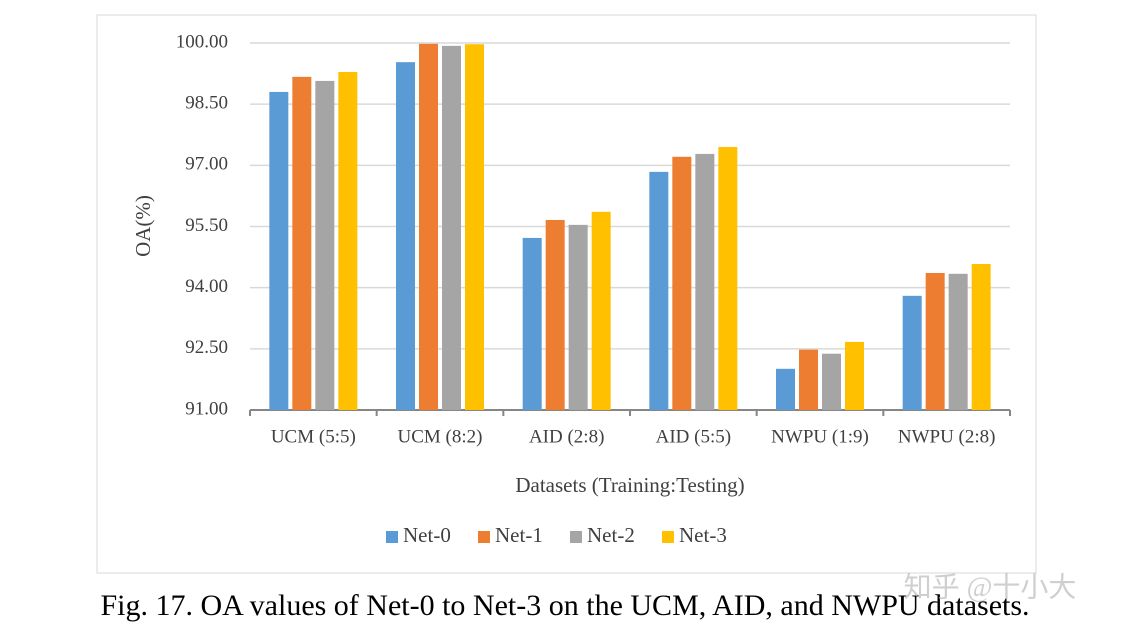  What do you see at coordinates (693, 436) in the screenshot?
I see `x-tick-label: AID (5:5)` at bounding box center [693, 436].